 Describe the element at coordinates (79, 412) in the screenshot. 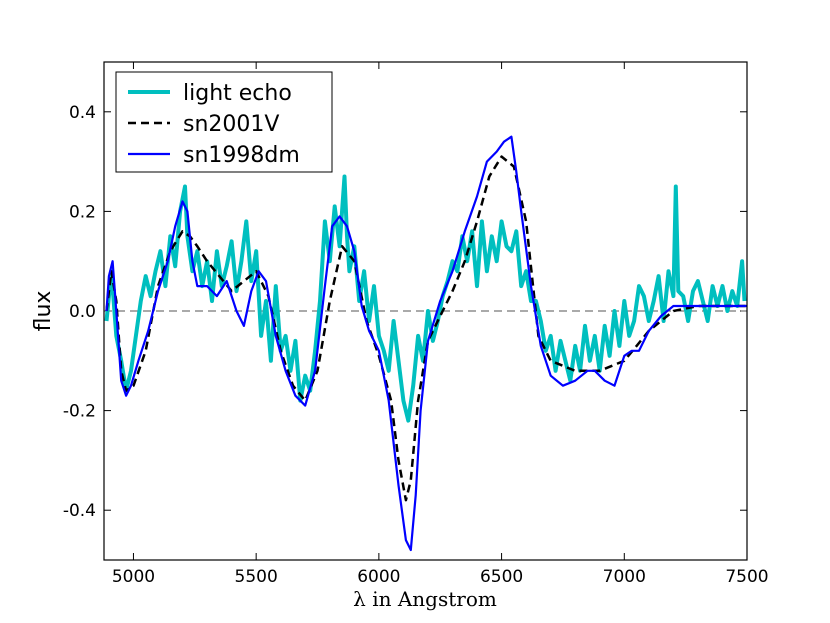

I see `y-tick-label: -0.2` at that location.